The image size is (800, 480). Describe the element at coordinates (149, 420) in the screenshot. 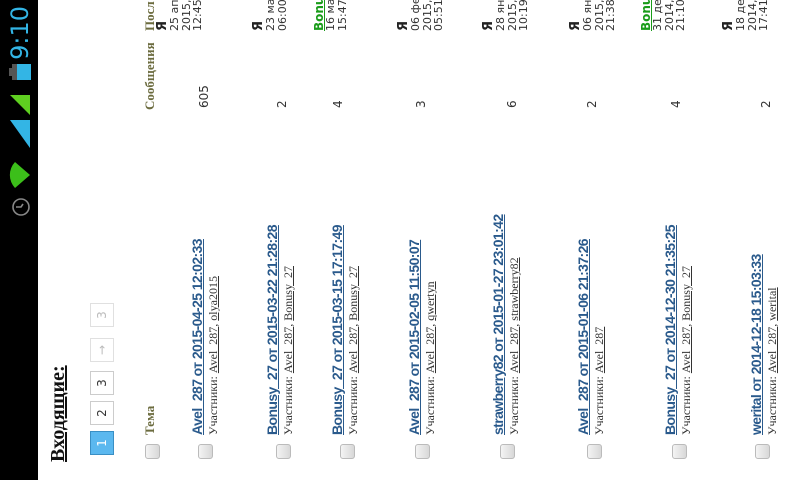

I see `column-header-topic: Тема` at that location.